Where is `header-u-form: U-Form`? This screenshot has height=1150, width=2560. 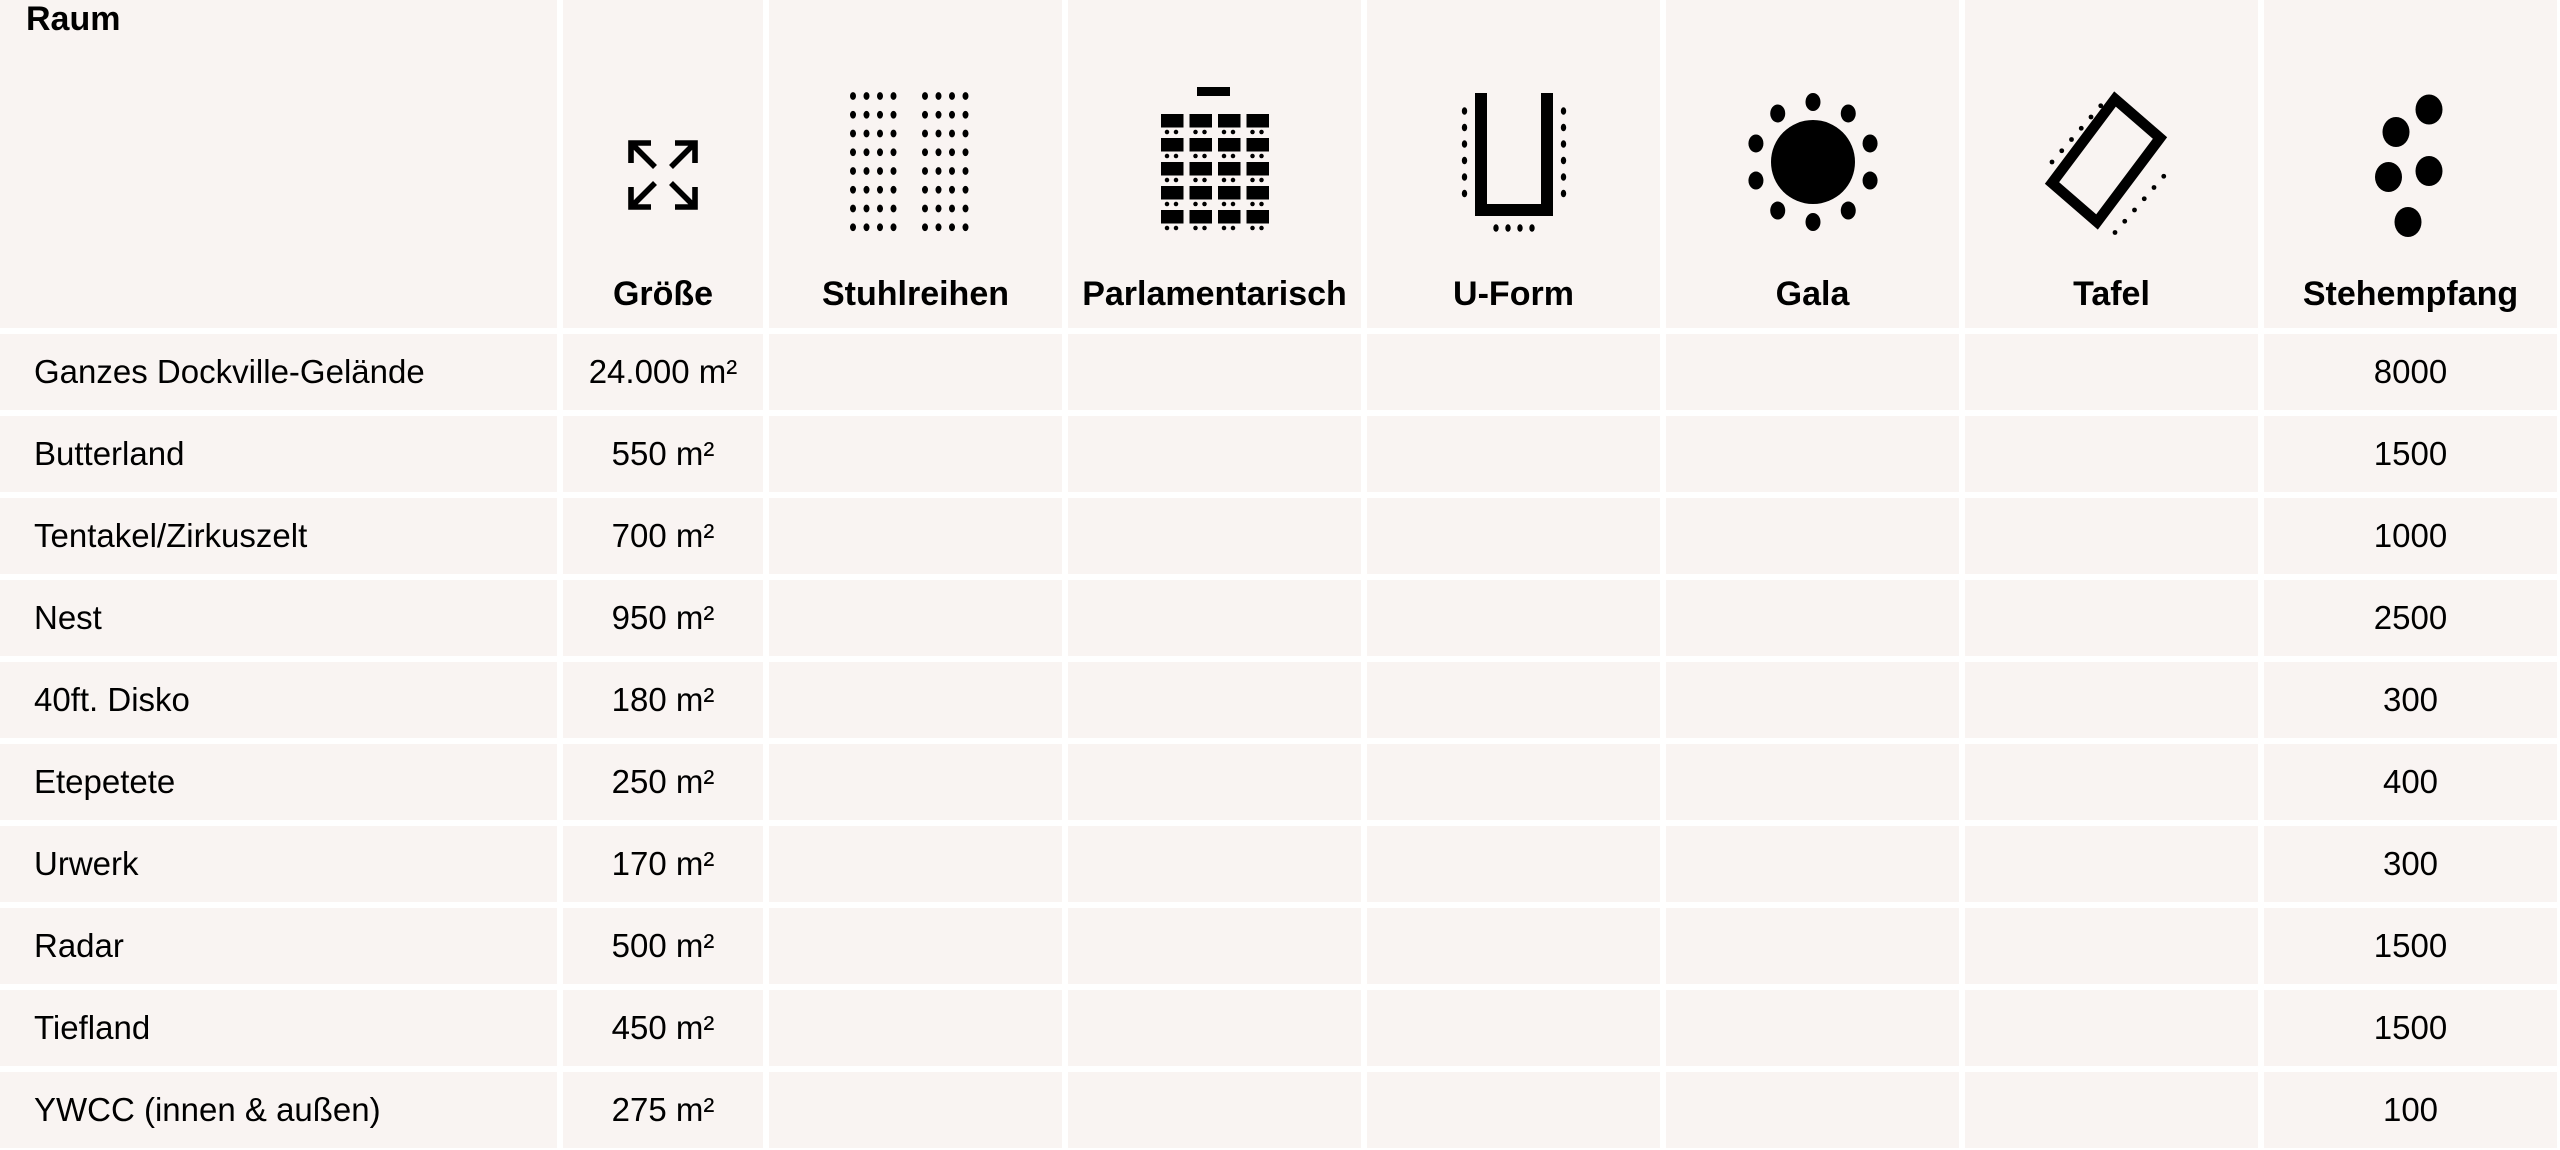
header-u-form: U-Form is located at coordinates (1513, 164).